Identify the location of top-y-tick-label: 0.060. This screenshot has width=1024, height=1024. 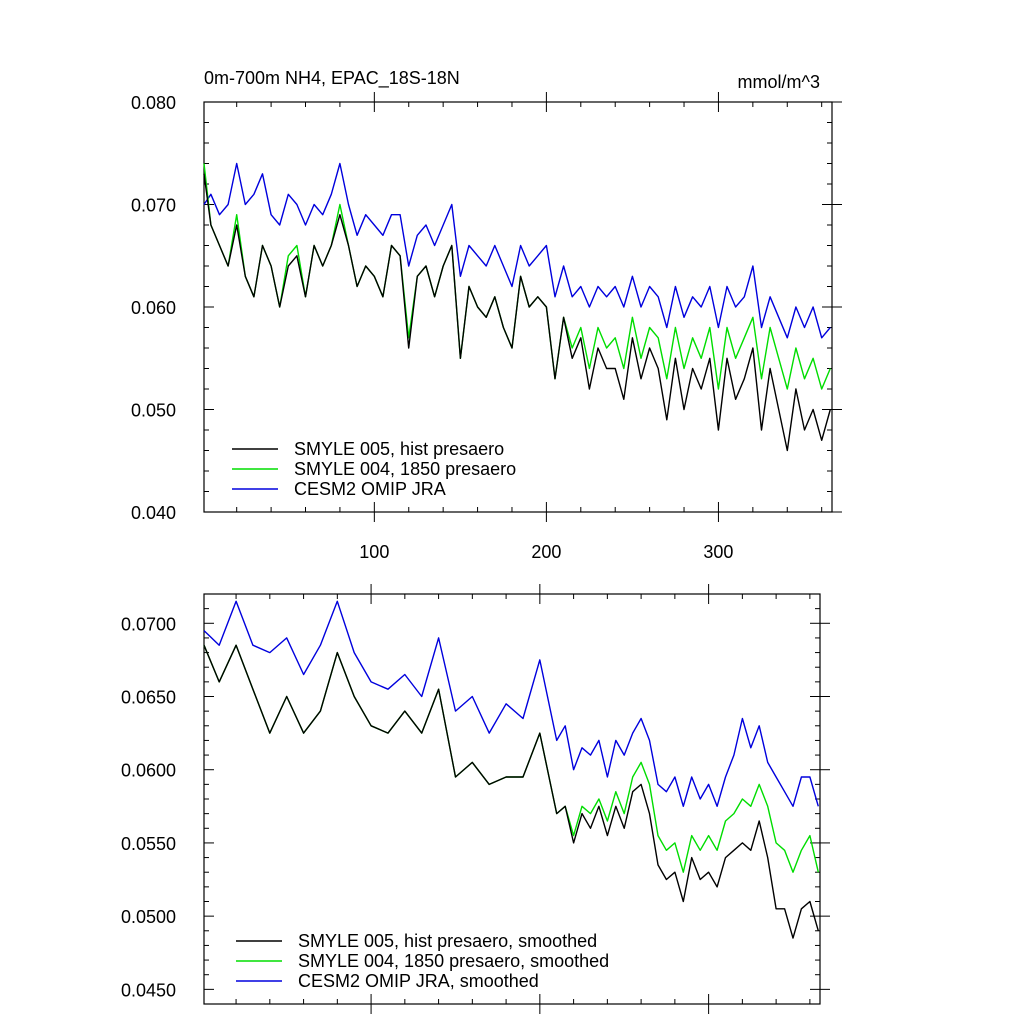
(153, 308).